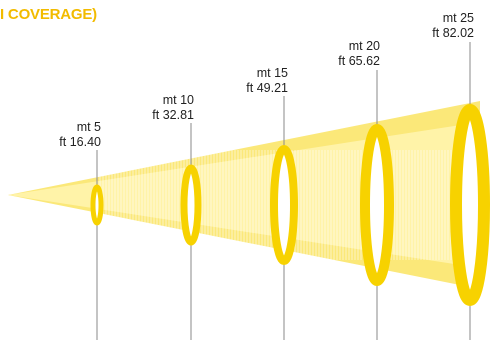  I want to click on distance-label-10-imperial: ft 32.81, so click(173, 115).